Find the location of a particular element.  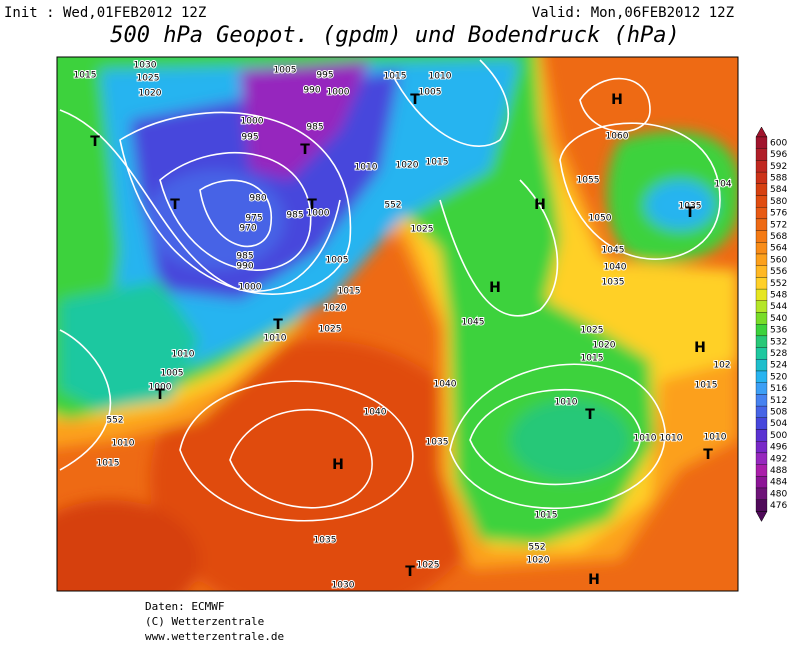

valid-time: Valid: Mon,06FEB2012 12Z is located at coordinates (633, 13).